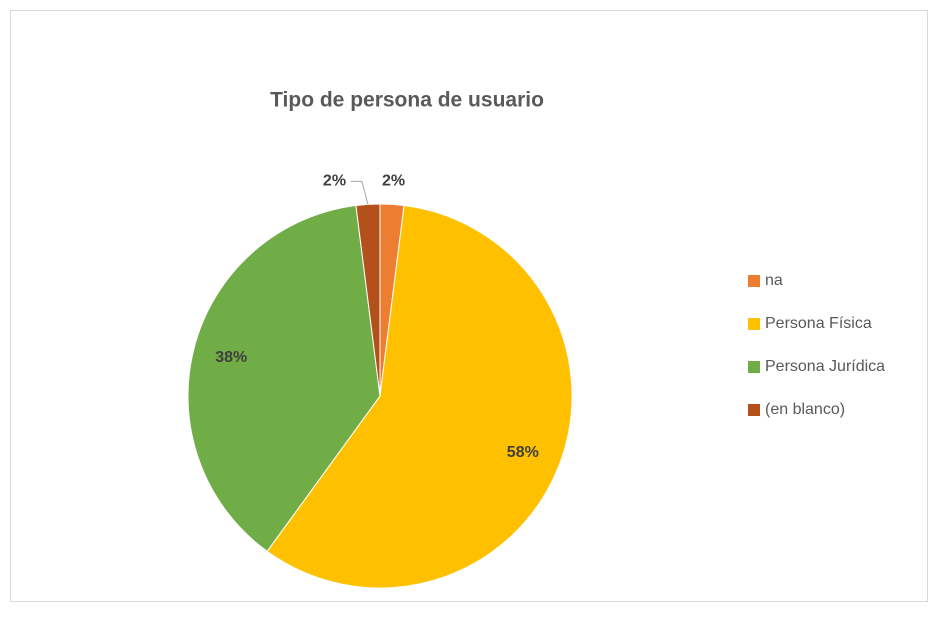 Image resolution: width=938 pixels, height=617 pixels. What do you see at coordinates (523, 452) in the screenshot?
I see `data-label: 58%` at bounding box center [523, 452].